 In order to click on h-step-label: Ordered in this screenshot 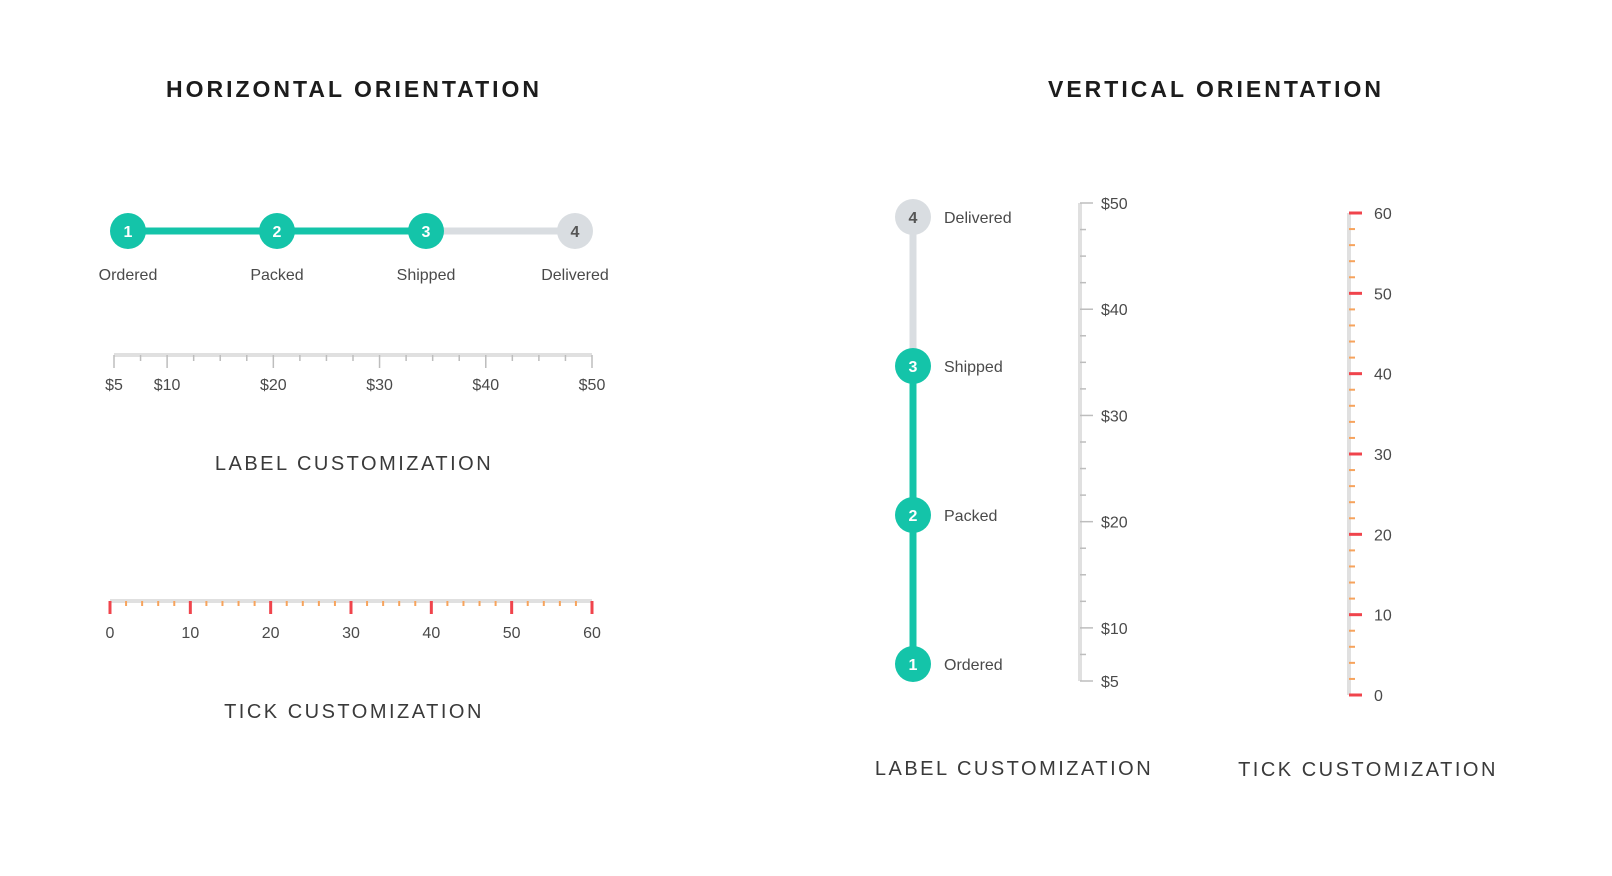, I will do `click(128, 275)`.